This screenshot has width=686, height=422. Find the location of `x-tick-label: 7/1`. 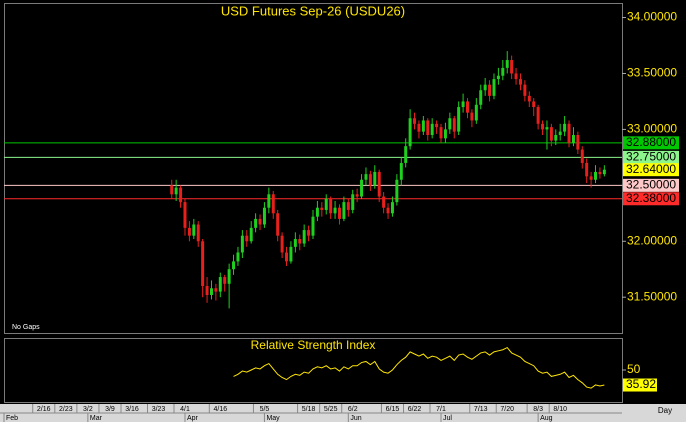

x-tick-label: 7/1 is located at coordinates (441, 409).